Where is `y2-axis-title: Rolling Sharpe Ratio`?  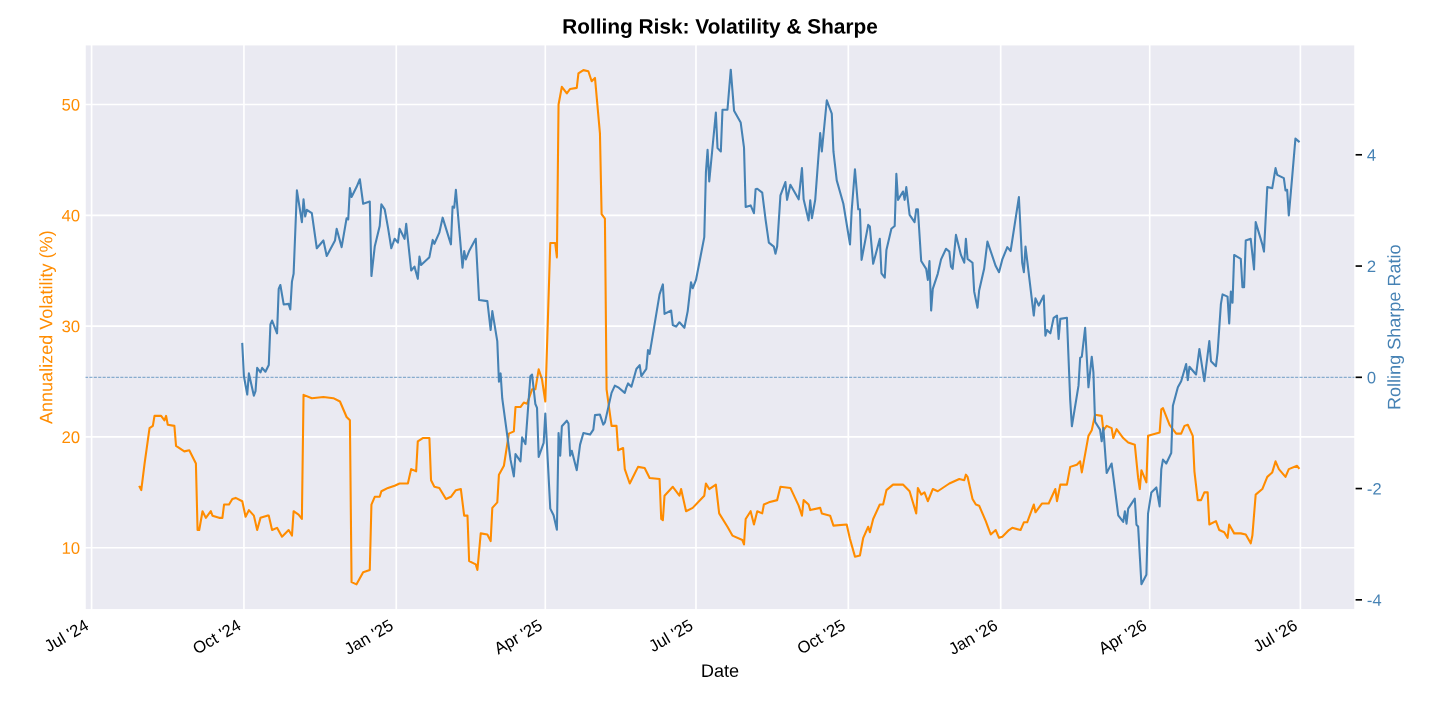
y2-axis-title: Rolling Sharpe Ratio is located at coordinates (1396, 327).